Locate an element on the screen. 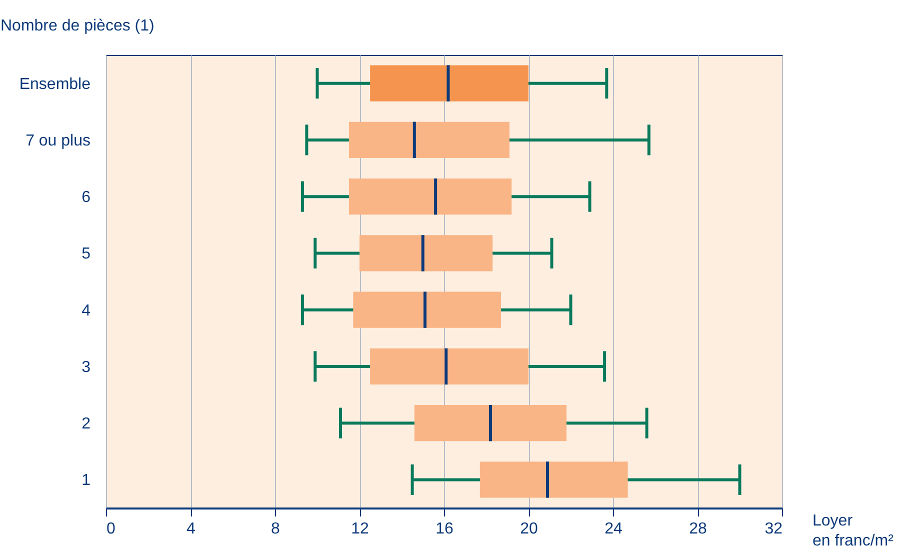  x-tick-label: 4 is located at coordinates (191, 529).